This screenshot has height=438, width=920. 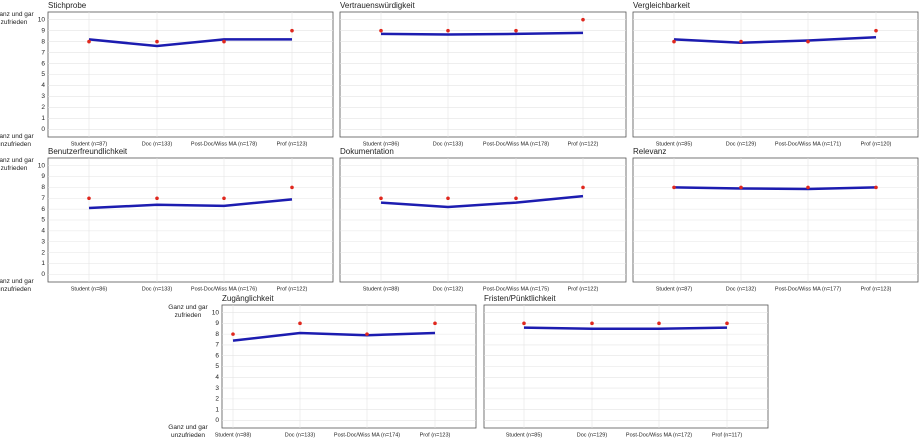 I want to click on x-tick-label: Post-Doc/Wiss MA (n=172), so click(x=659, y=435).